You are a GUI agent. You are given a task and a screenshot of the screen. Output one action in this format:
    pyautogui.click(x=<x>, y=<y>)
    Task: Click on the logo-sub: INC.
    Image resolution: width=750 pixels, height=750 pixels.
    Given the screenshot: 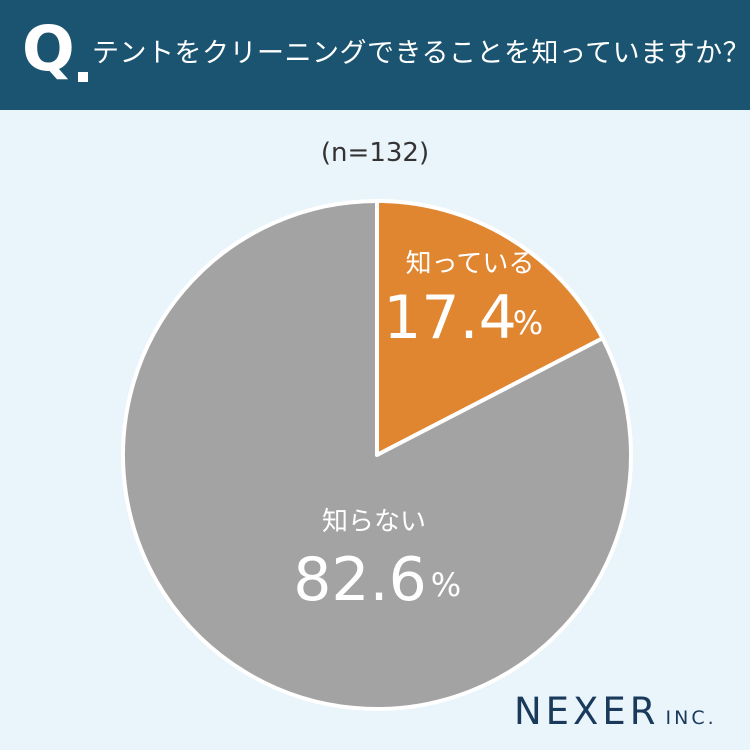 What is the action you would take?
    pyautogui.click(x=691, y=718)
    